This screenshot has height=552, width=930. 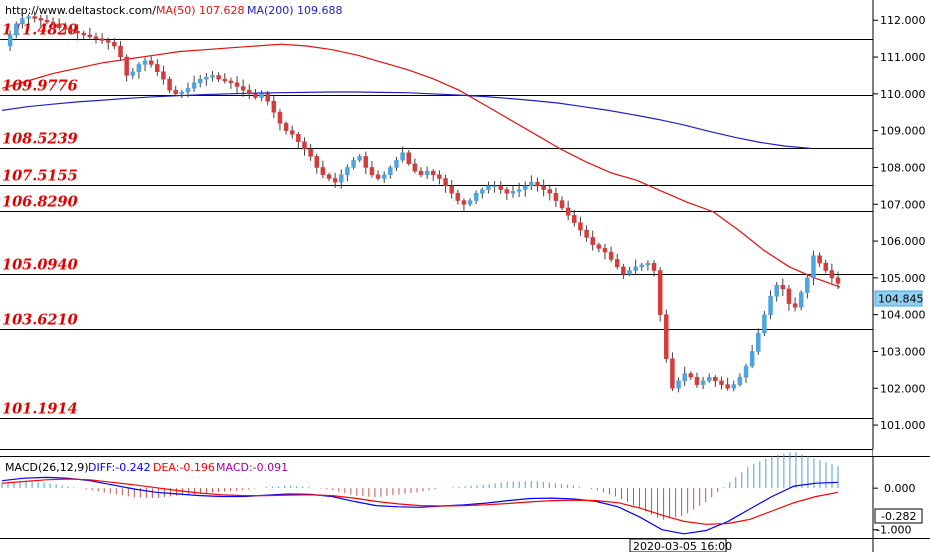 I want to click on level-label: 108.5239, so click(x=40, y=139).